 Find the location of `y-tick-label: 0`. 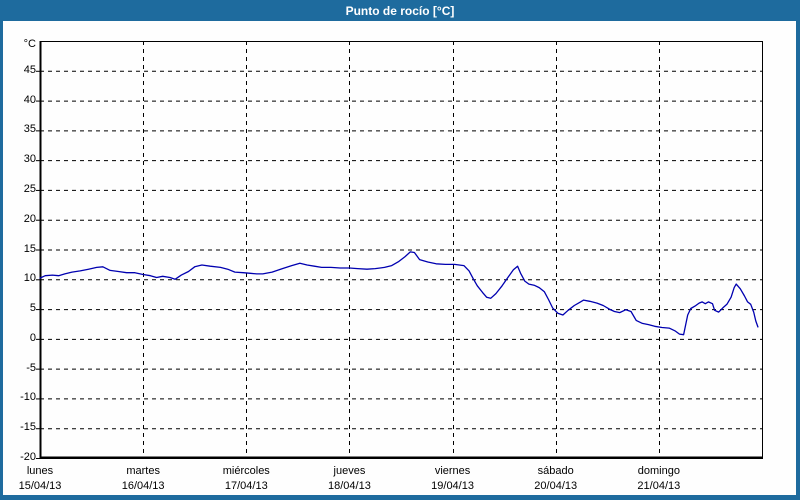

y-tick-label: 0 is located at coordinates (32, 337).